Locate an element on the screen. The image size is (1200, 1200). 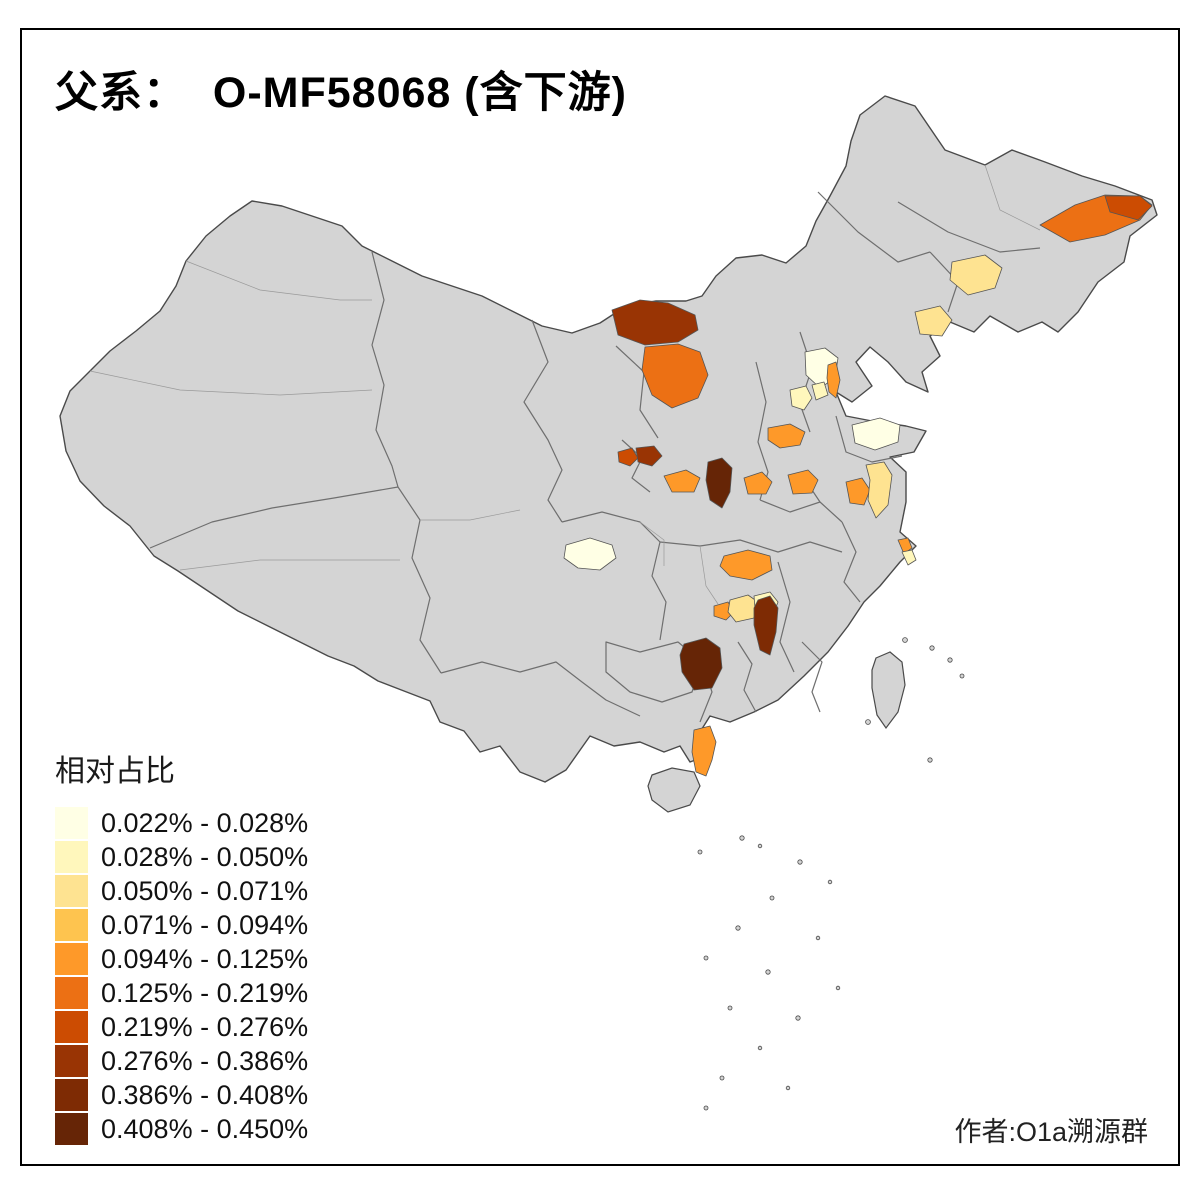
legend-item: 0.408% - 0.450% is located at coordinates (181, 1129).